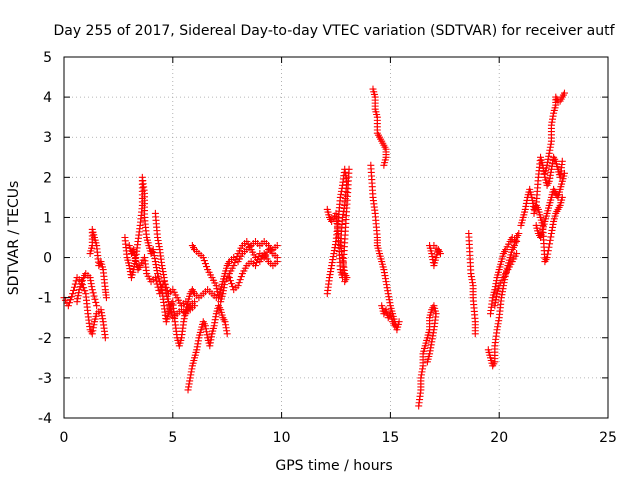  What do you see at coordinates (45, 419) in the screenshot?
I see `y-tick-label: -4` at bounding box center [45, 419].